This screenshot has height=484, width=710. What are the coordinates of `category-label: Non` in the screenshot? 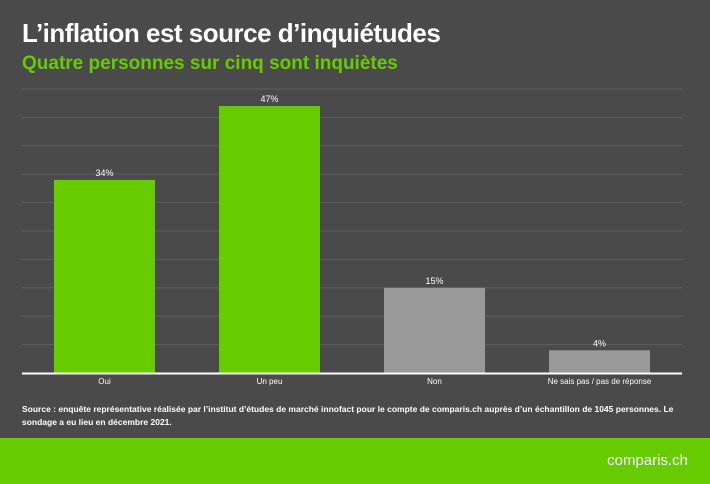 It's located at (434, 381).